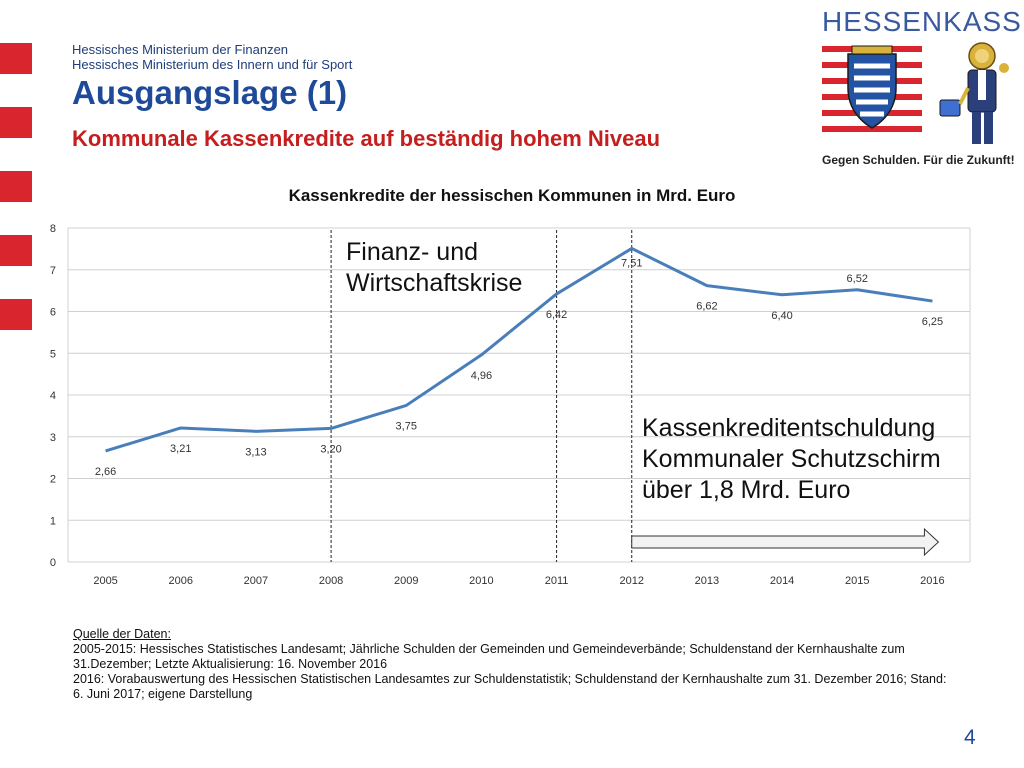 The width and height of the screenshot is (1024, 768). I want to click on data-label: 6,62, so click(706, 307).